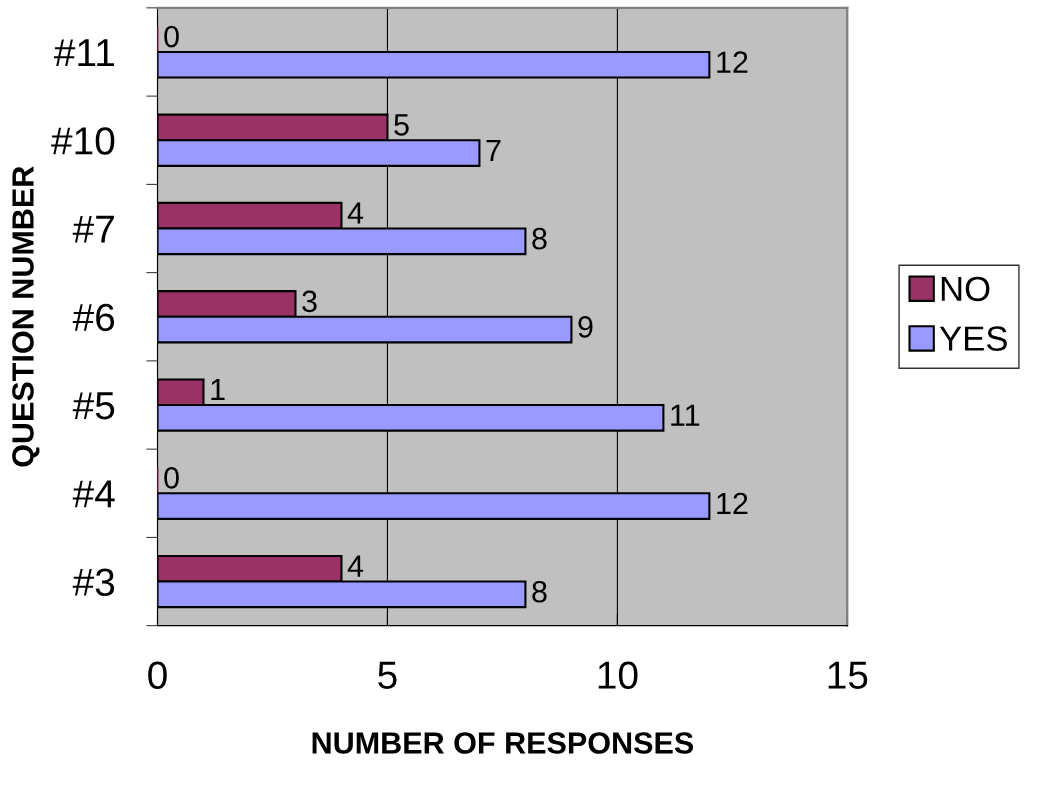 Image resolution: width=1050 pixels, height=786 pixels. I want to click on legend-label: NO, so click(965, 289).